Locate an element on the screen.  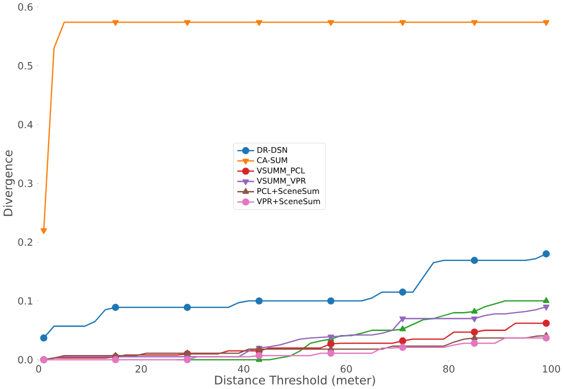
y-tick-label: 0.2 is located at coordinates (25, 242).